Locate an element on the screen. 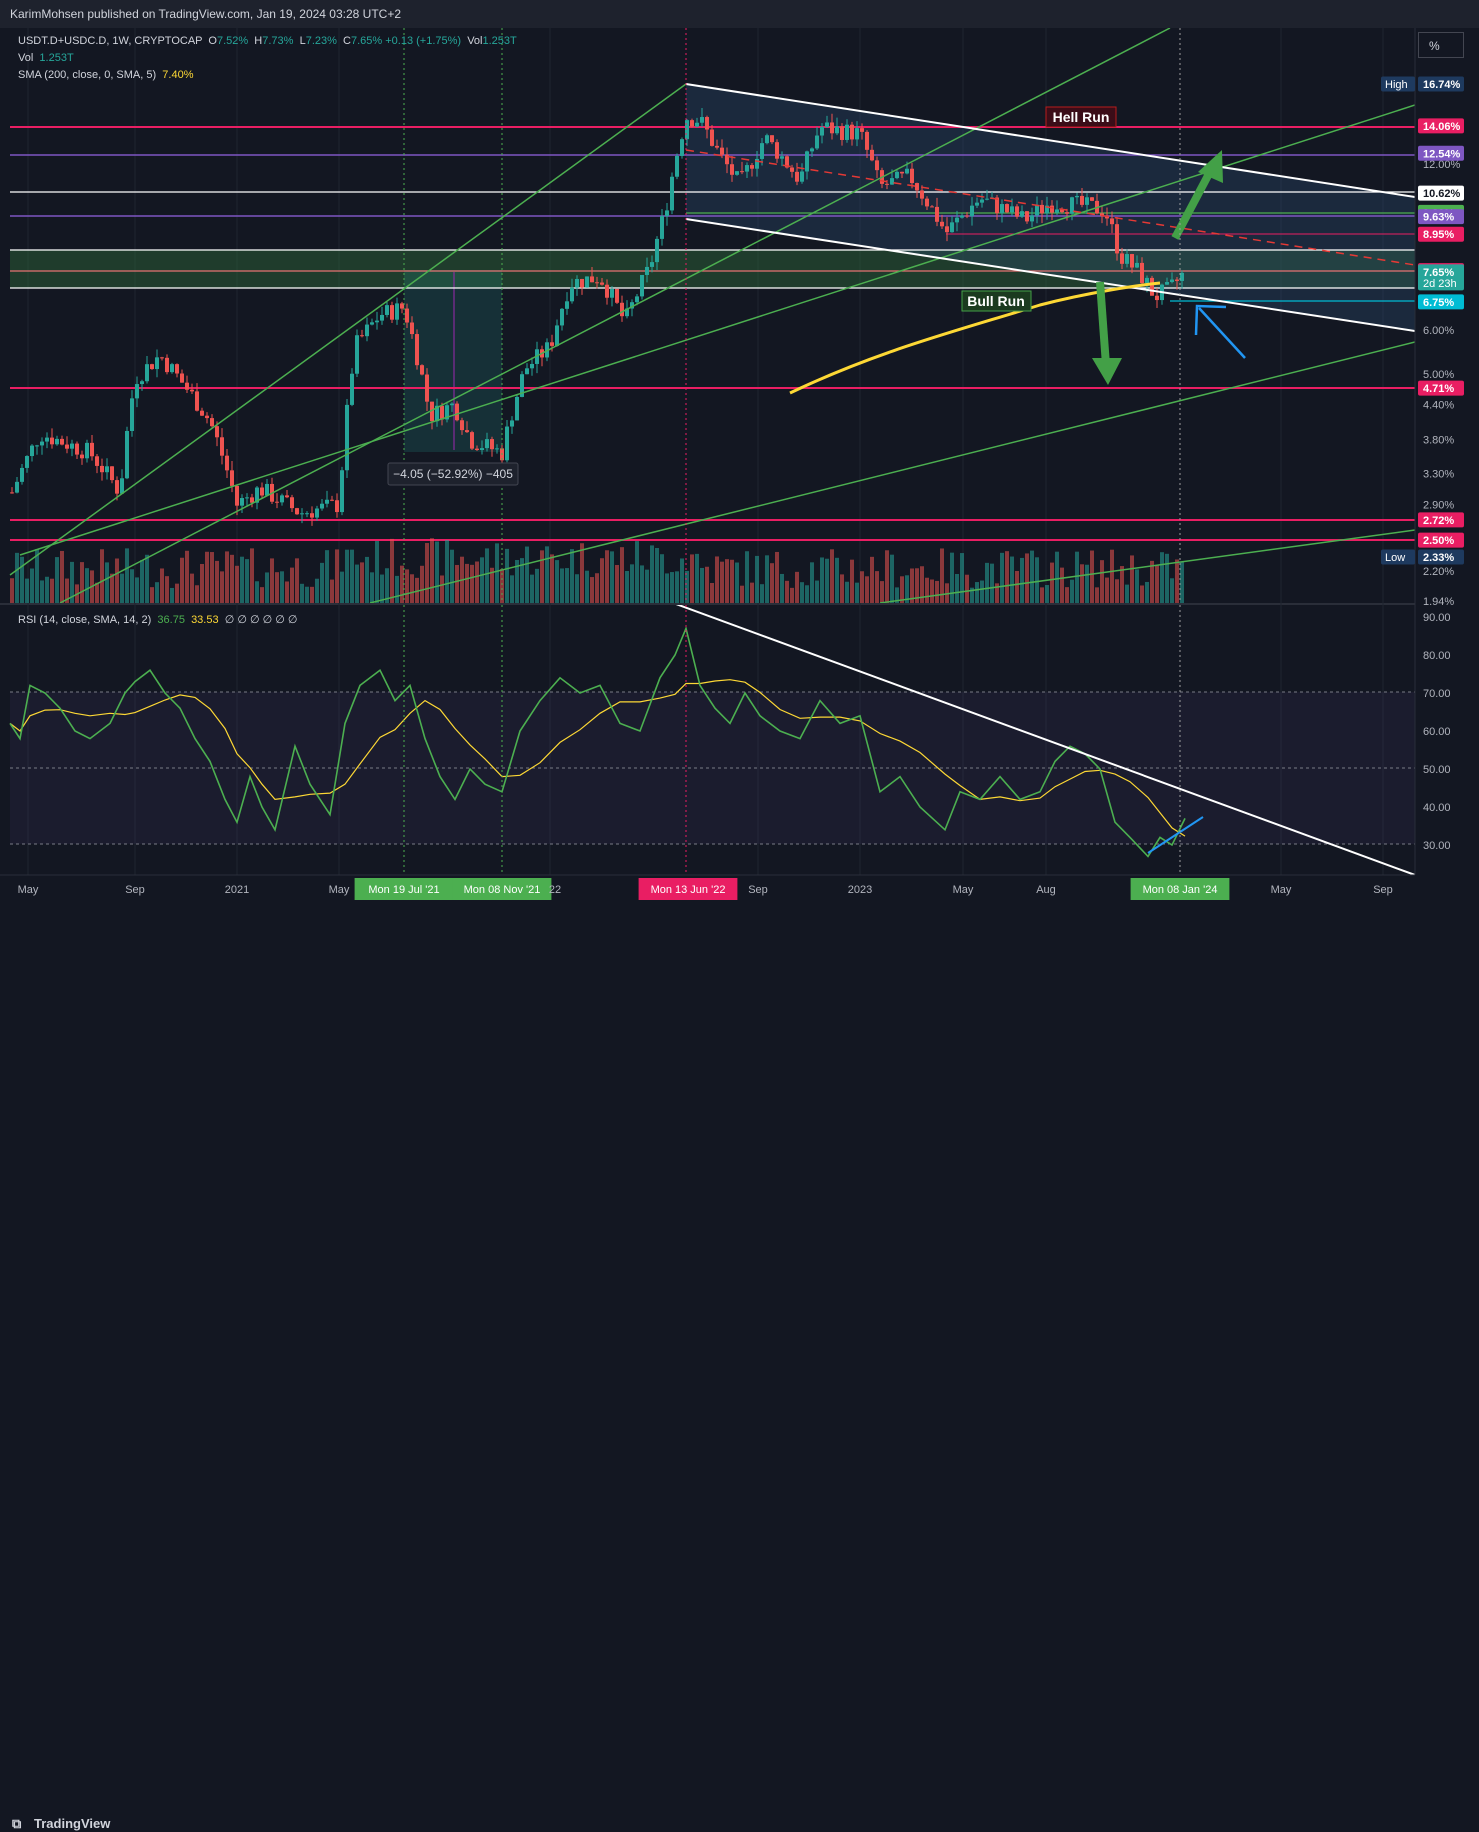 This screenshot has width=1479, height=1832. price-tick: 5.00% is located at coordinates (1438, 375).